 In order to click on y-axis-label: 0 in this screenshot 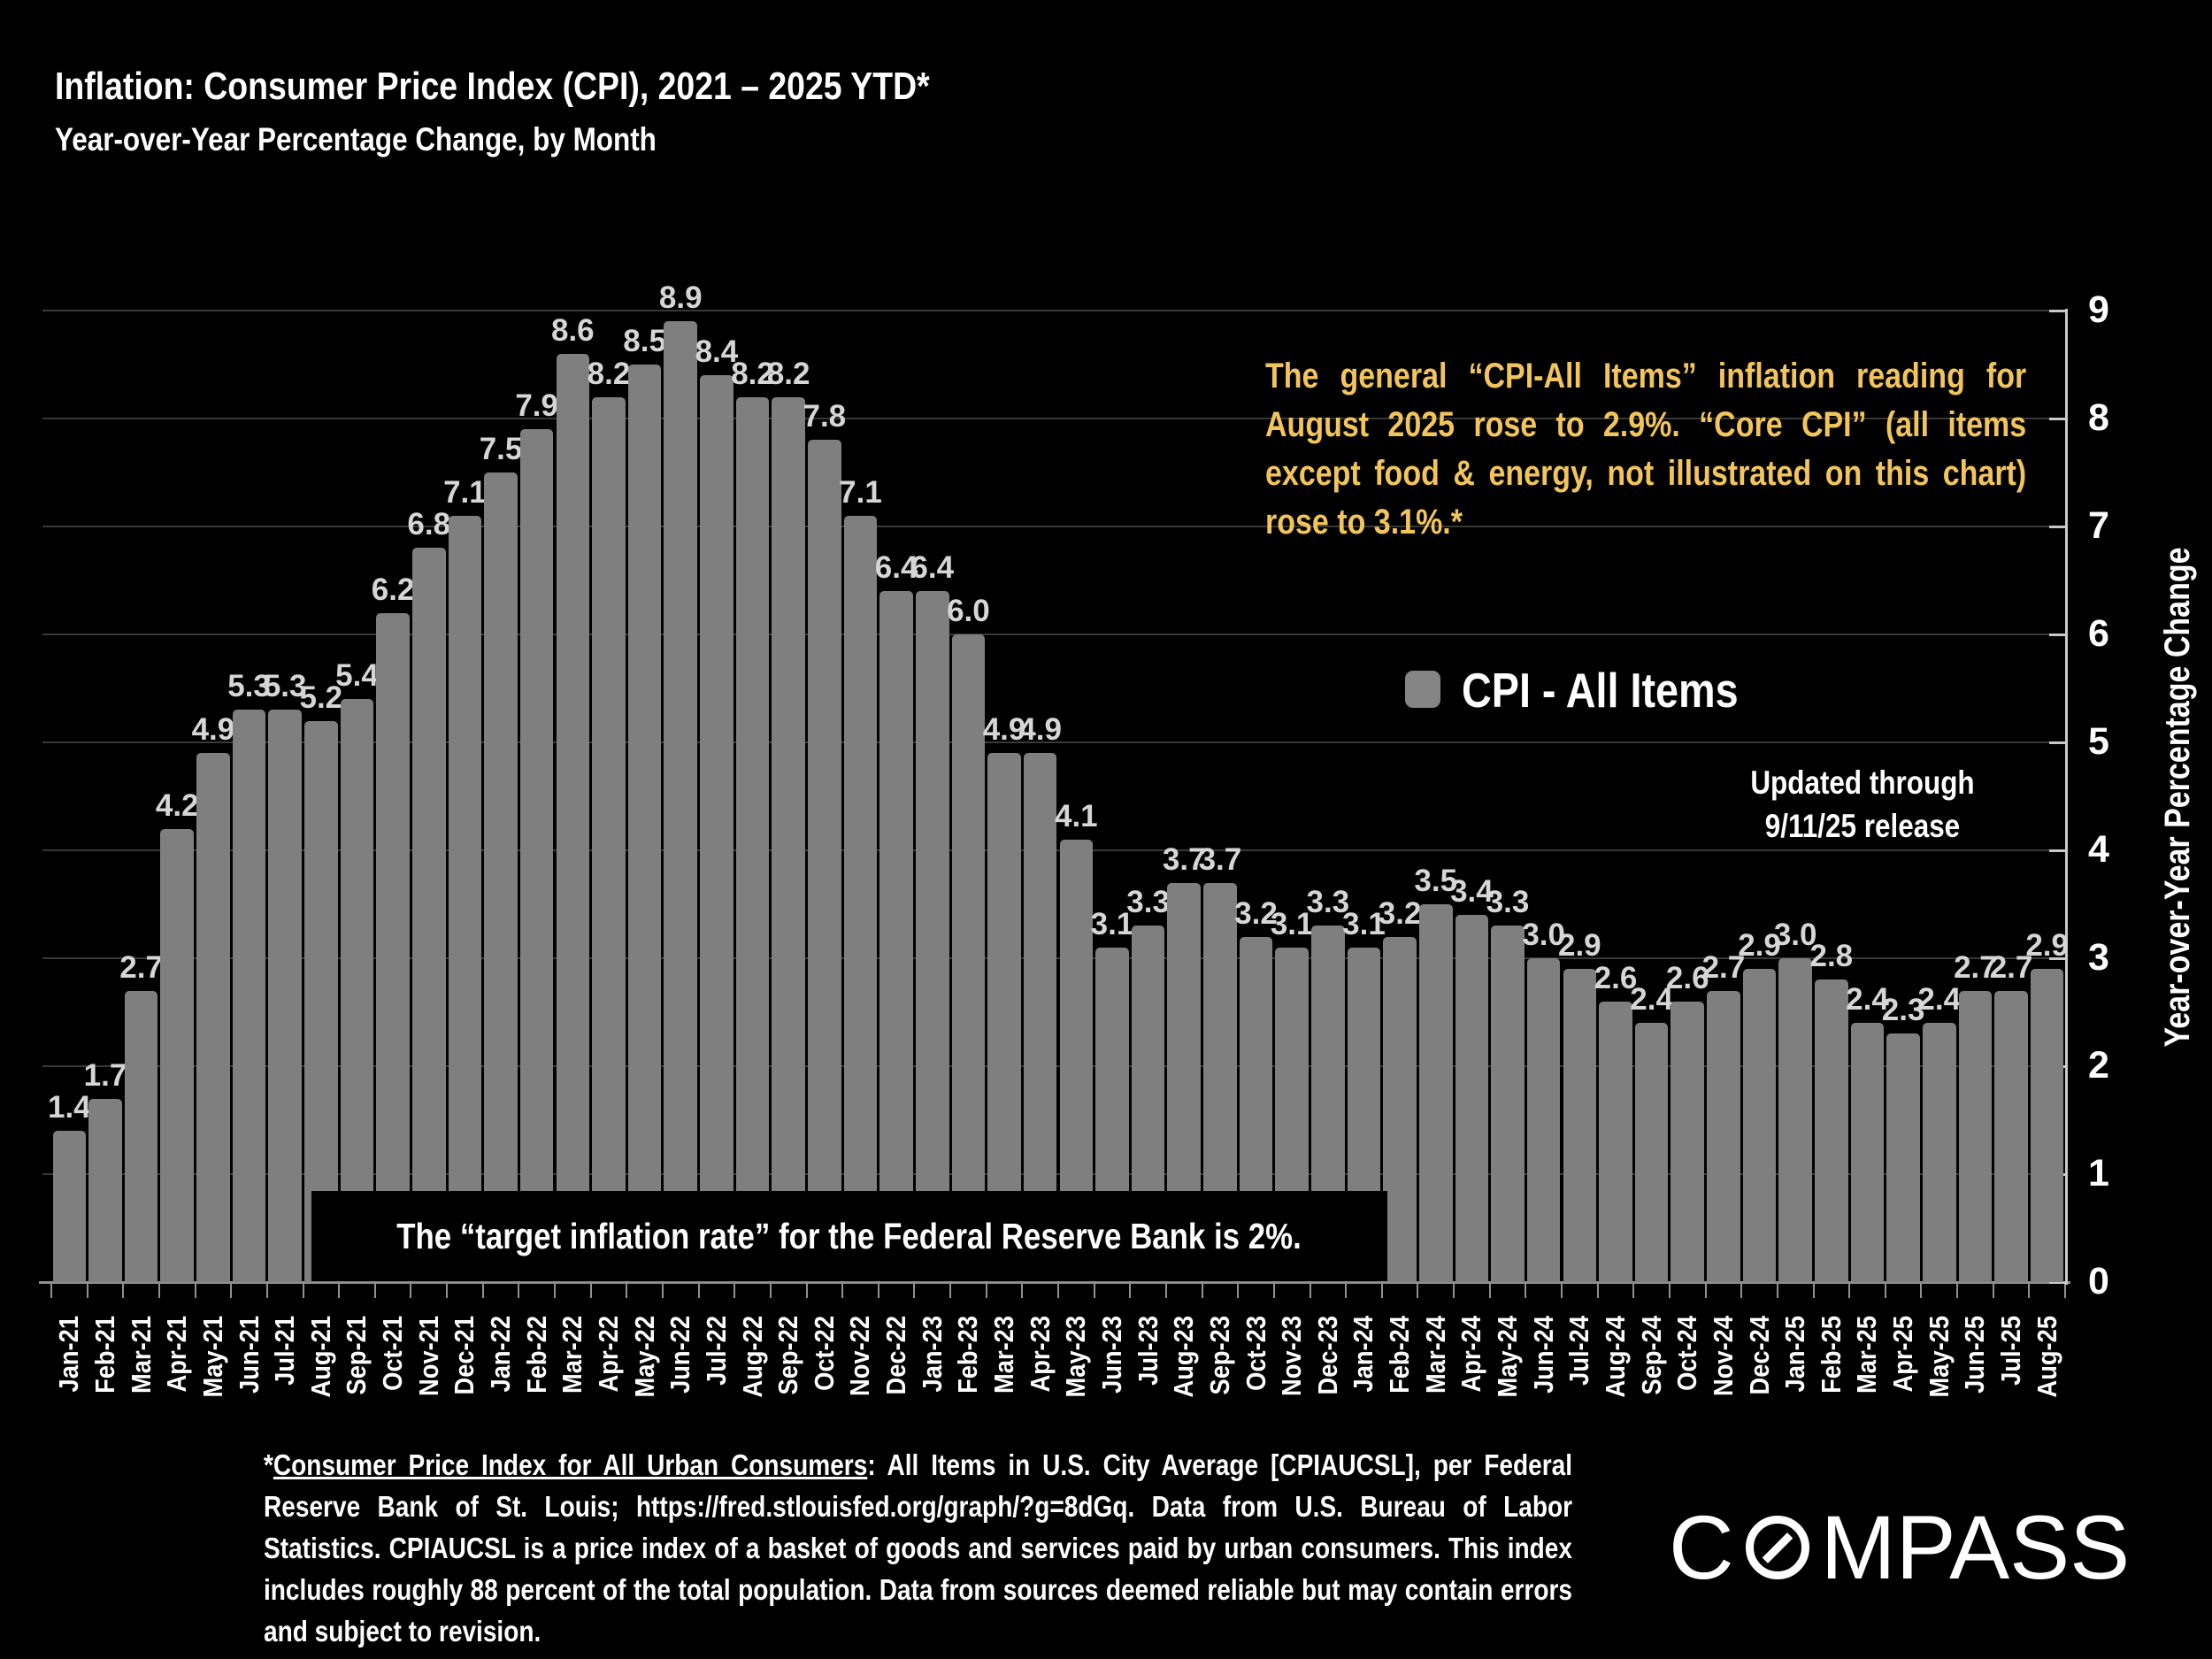, I will do `click(2098, 1281)`.